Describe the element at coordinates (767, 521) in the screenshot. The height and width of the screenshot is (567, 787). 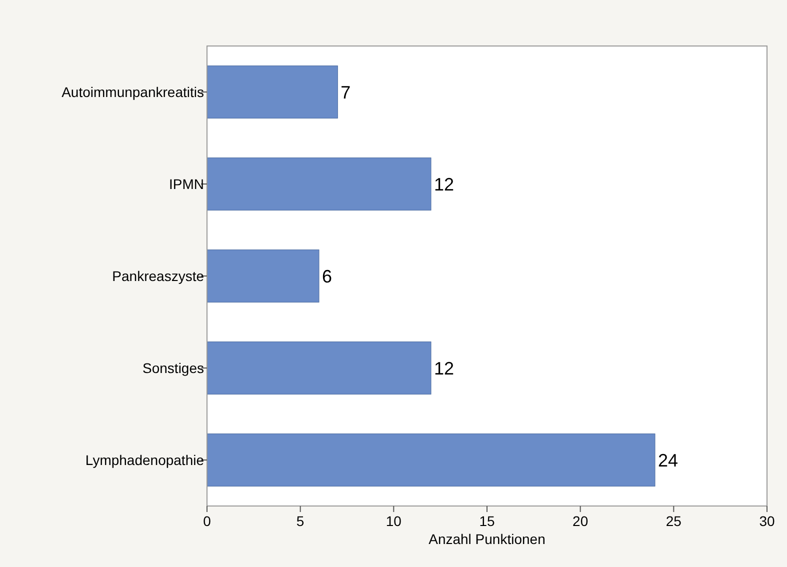
I see `x-tick-label: 30` at that location.